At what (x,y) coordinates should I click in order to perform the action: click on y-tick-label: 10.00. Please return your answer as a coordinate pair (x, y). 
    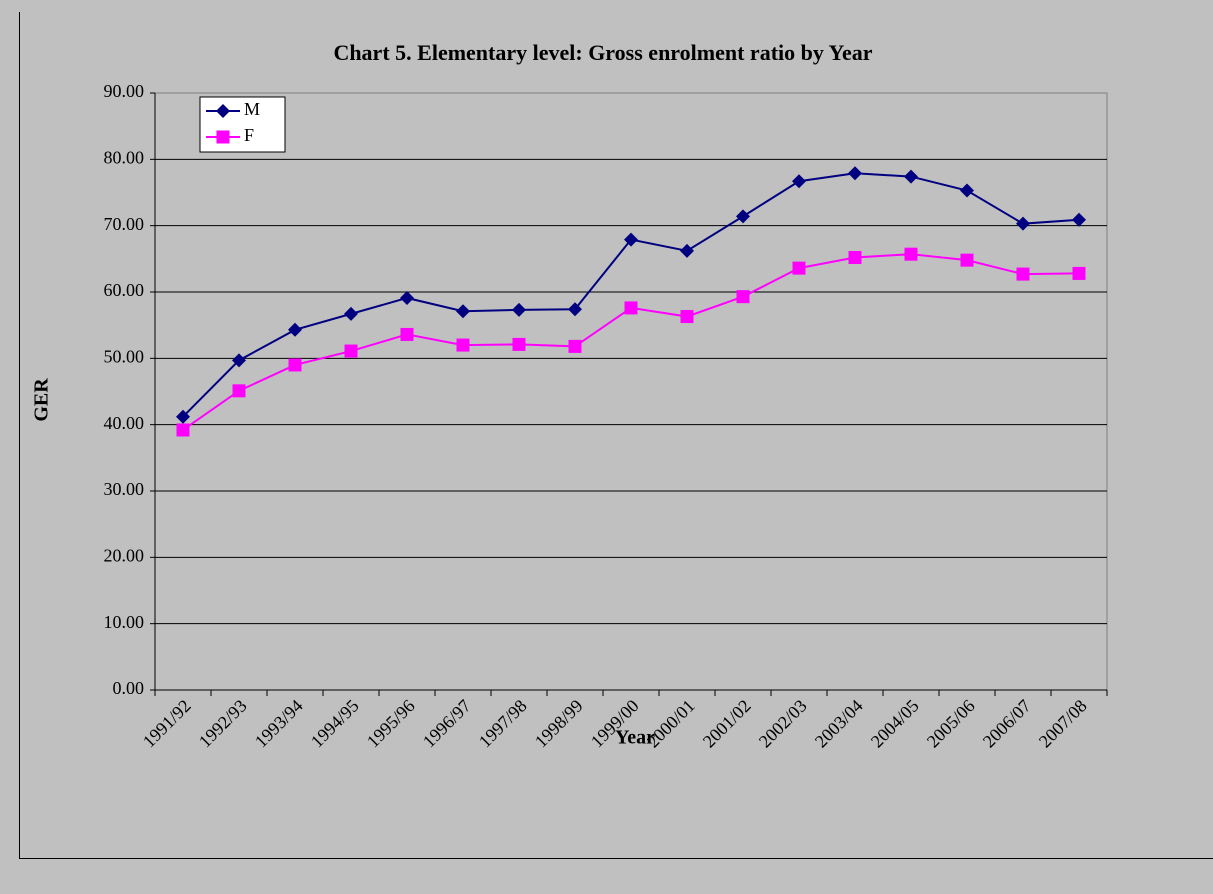
    Looking at the image, I should click on (124, 622).